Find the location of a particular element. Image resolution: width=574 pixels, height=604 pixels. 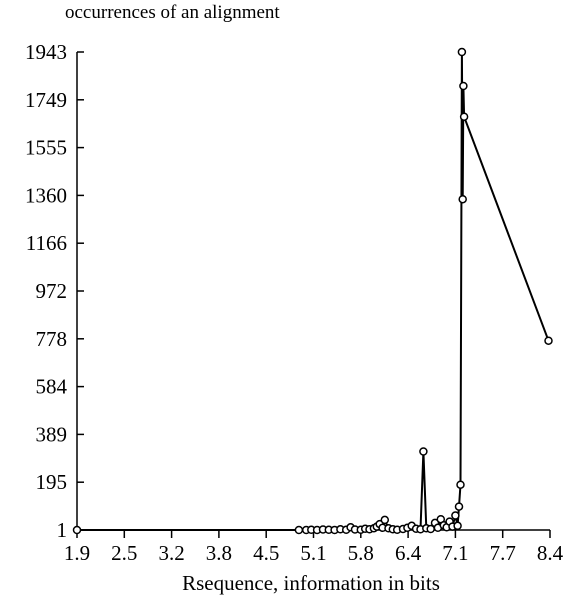

x-axis-label: Rsequence, information in bits is located at coordinates (311, 583).